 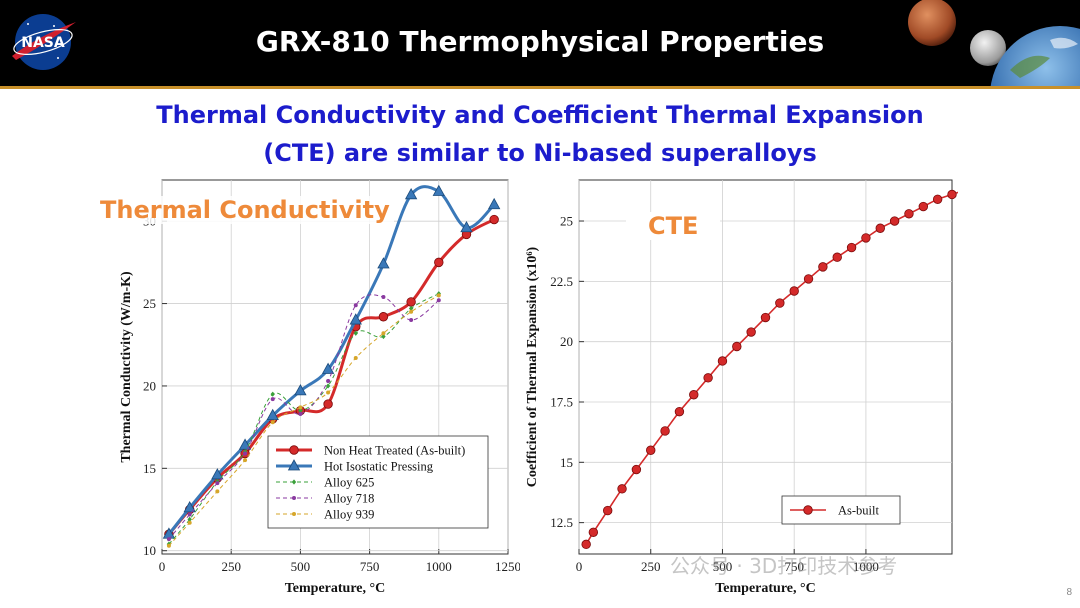 What do you see at coordinates (994, 43) in the screenshot?
I see `planets-image` at bounding box center [994, 43].